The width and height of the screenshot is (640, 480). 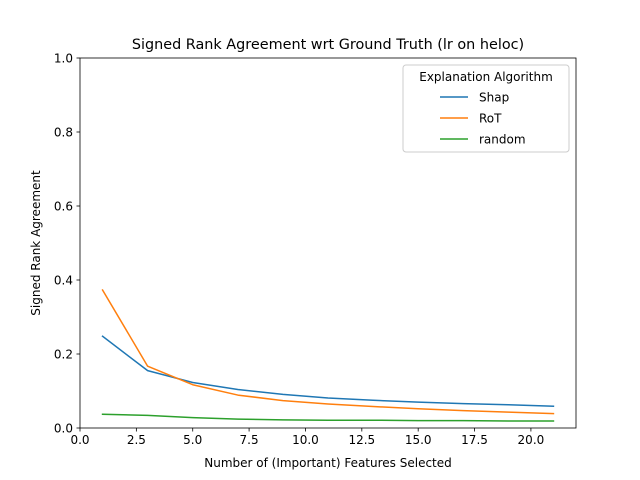 What do you see at coordinates (328, 463) in the screenshot?
I see `x-axis-label: Number of (Important) Features Selected` at bounding box center [328, 463].